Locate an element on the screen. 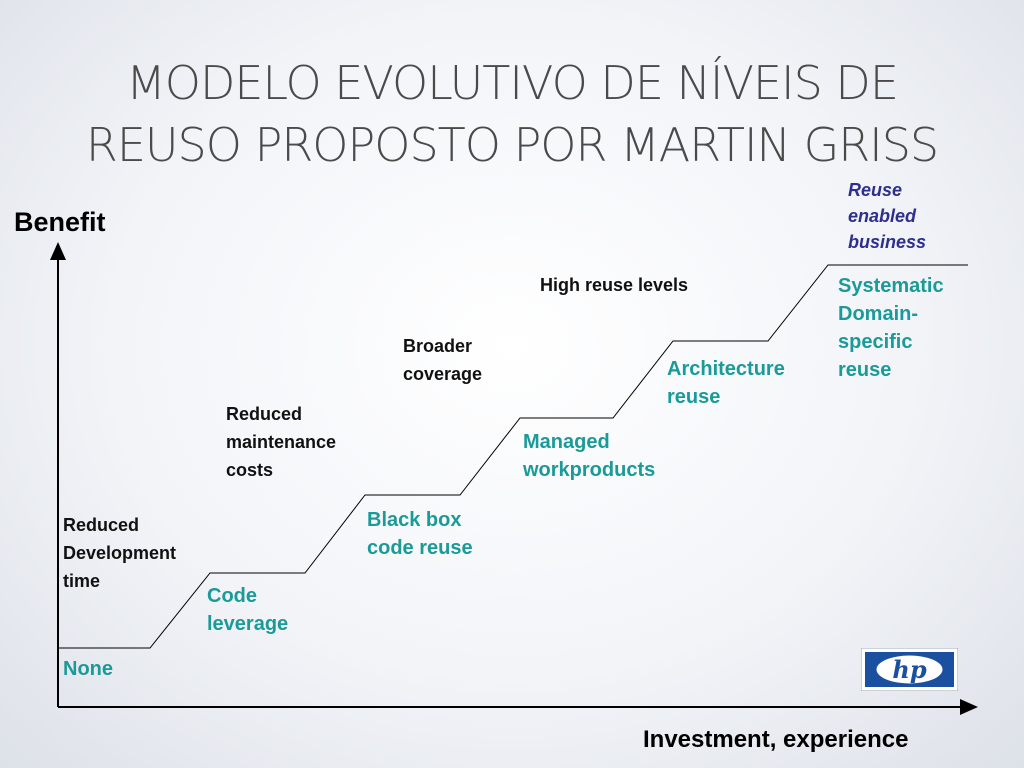 This screenshot has height=768, width=1024. benefit-label-4: High reuse levels is located at coordinates (614, 285).